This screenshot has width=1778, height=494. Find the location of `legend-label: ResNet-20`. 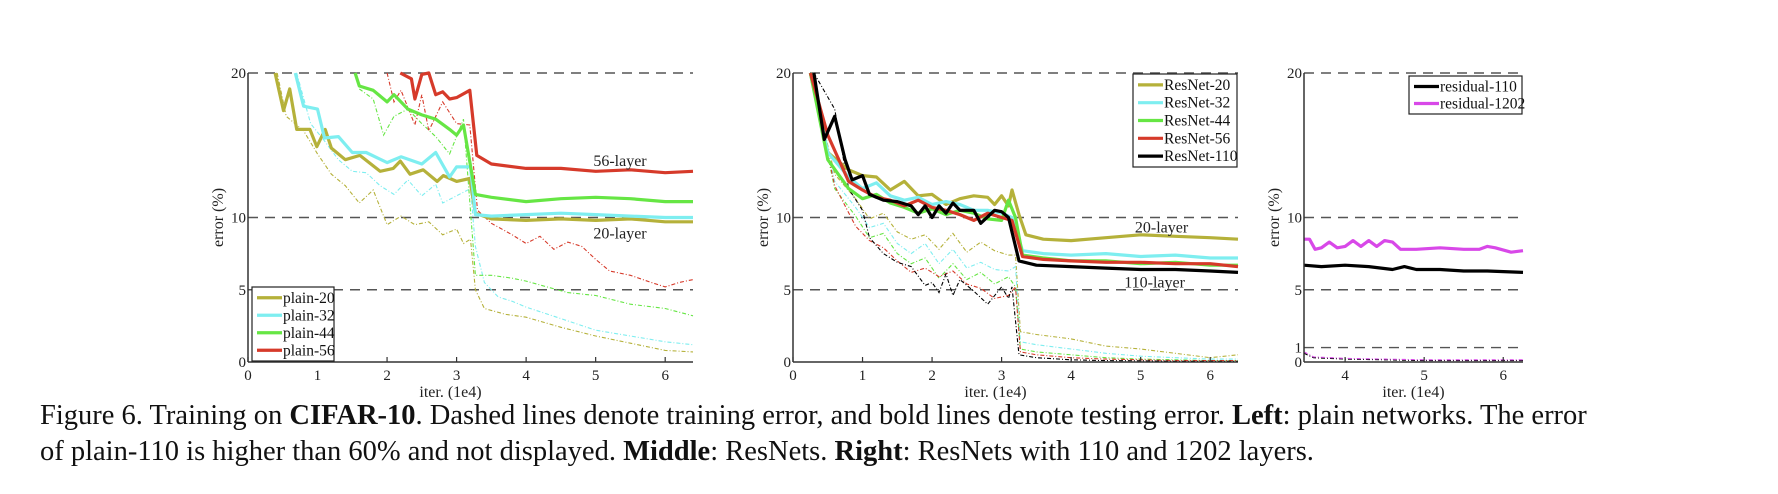

legend-label: ResNet-20 is located at coordinates (1197, 85).